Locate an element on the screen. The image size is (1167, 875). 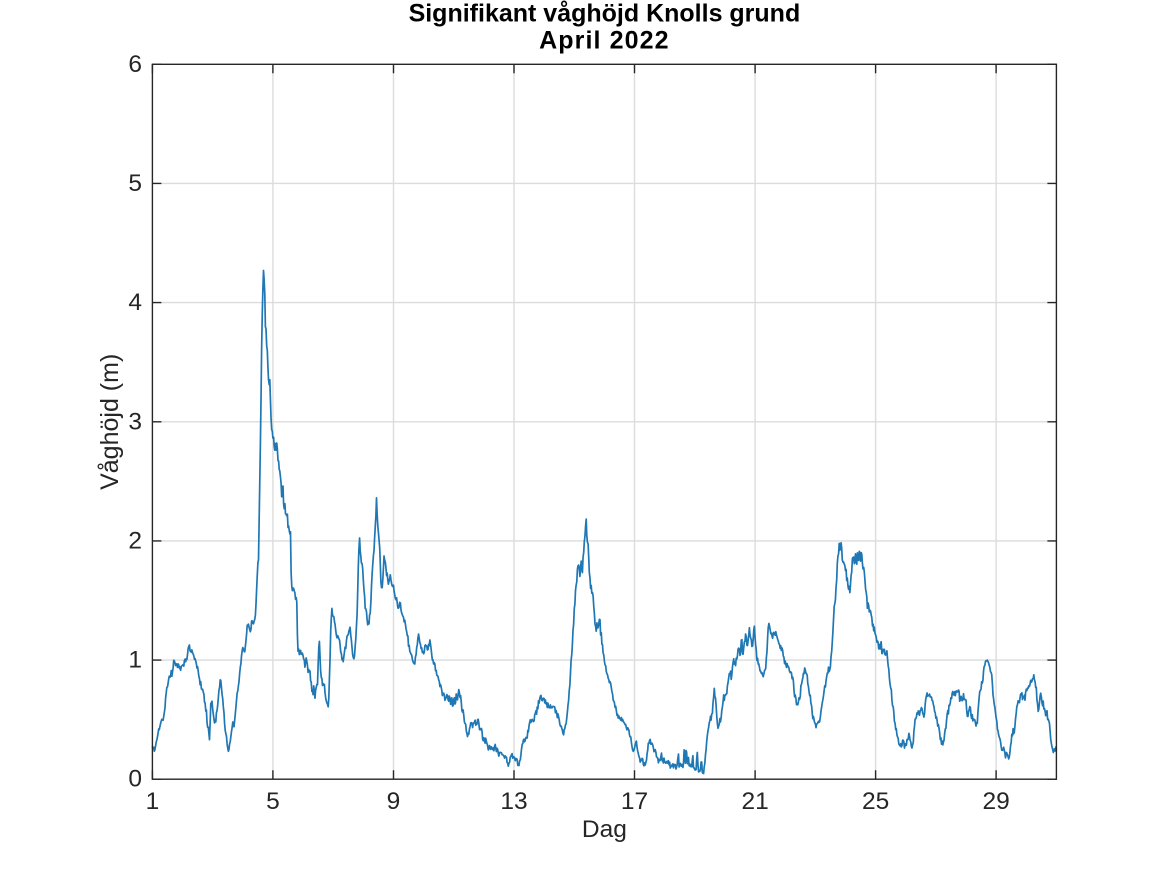
svg-text: 2 is located at coordinates (135, 540).